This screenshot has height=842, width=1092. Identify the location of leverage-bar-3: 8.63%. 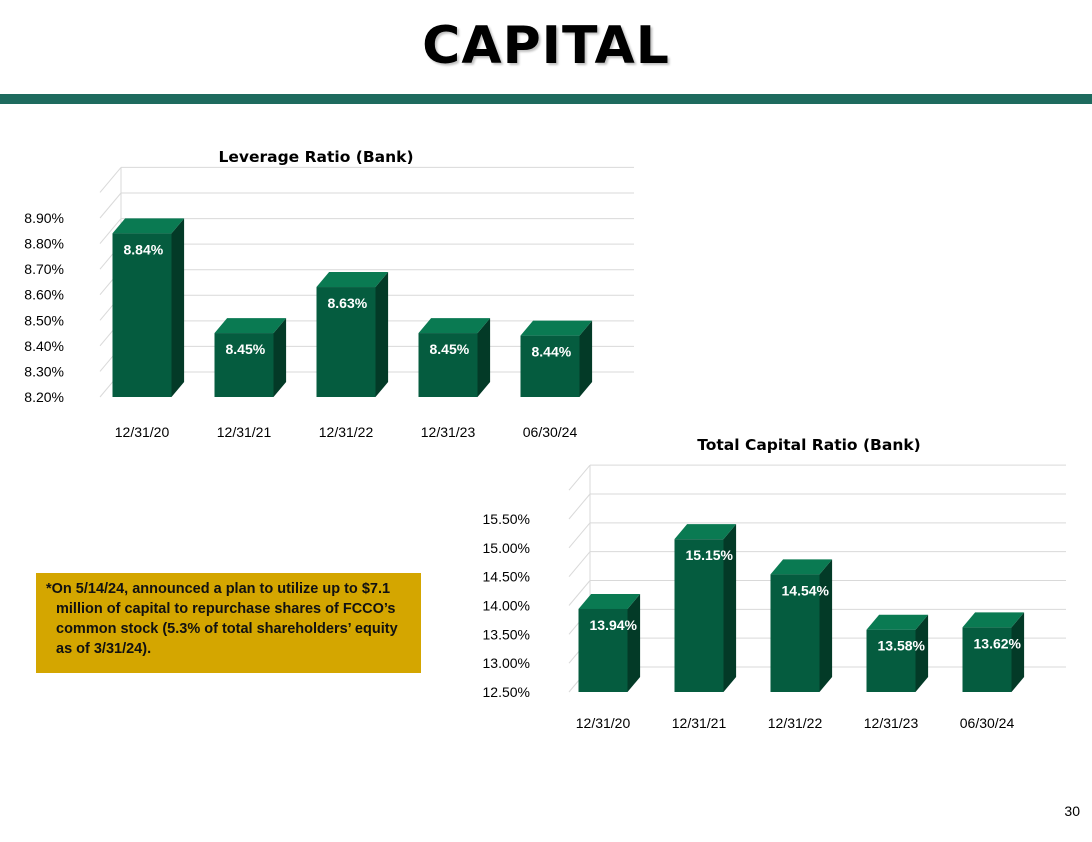
(352, 334).